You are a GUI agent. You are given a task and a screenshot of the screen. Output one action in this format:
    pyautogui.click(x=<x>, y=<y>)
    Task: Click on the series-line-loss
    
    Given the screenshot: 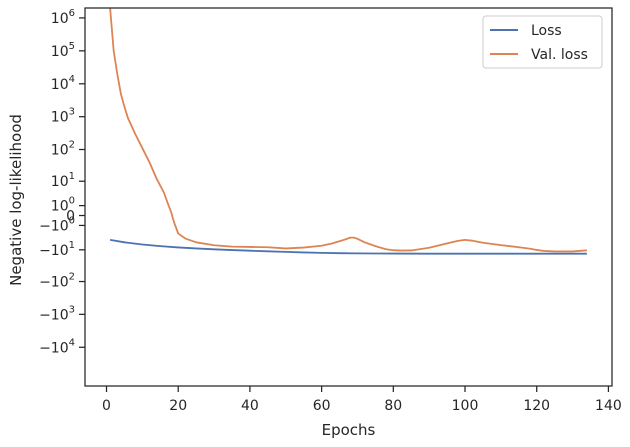 What is the action you would take?
    pyautogui.click(x=348, y=247)
    